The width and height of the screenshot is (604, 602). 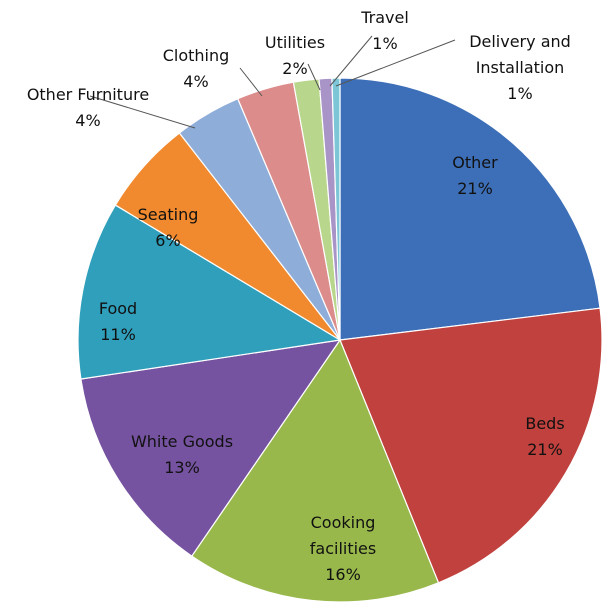 I want to click on pie-slice-food, so click(x=209, y=292).